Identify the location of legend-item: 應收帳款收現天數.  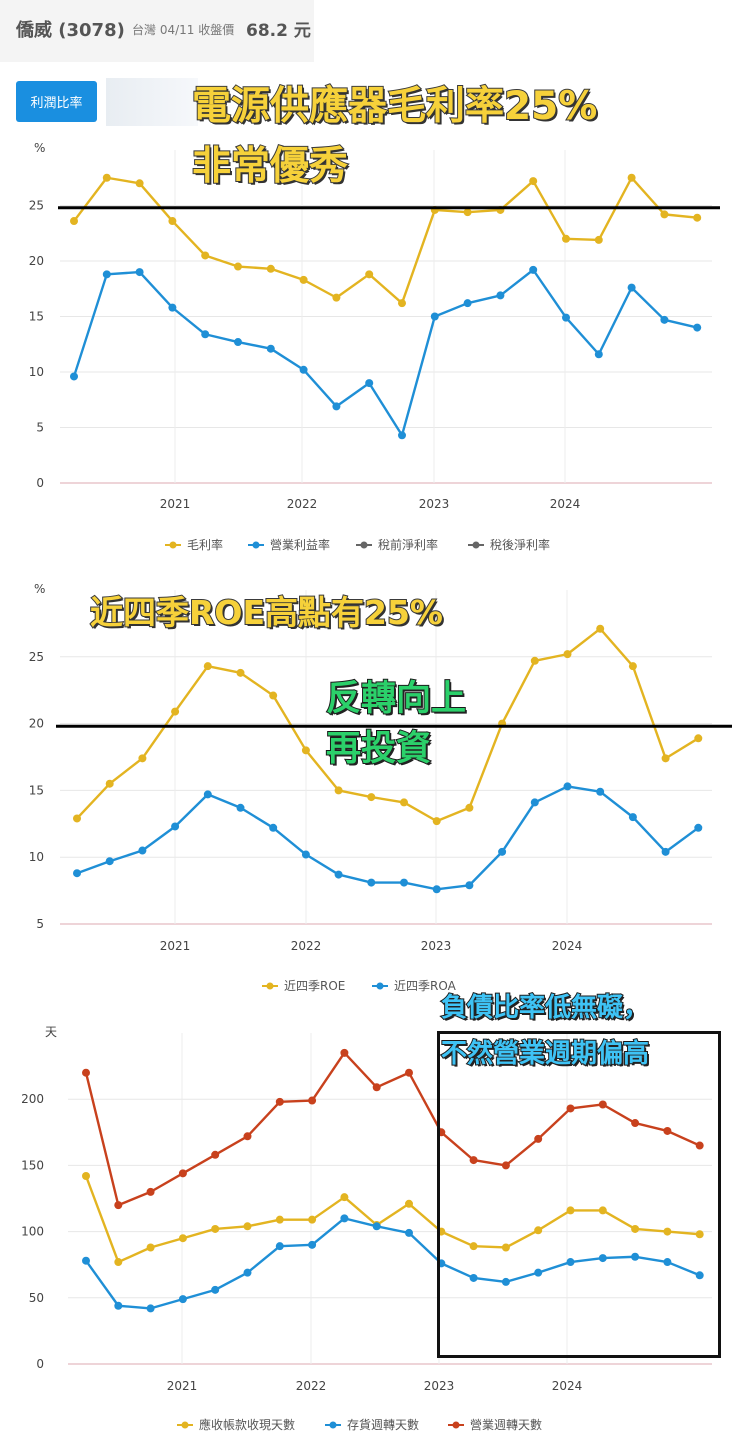
(236, 1424).